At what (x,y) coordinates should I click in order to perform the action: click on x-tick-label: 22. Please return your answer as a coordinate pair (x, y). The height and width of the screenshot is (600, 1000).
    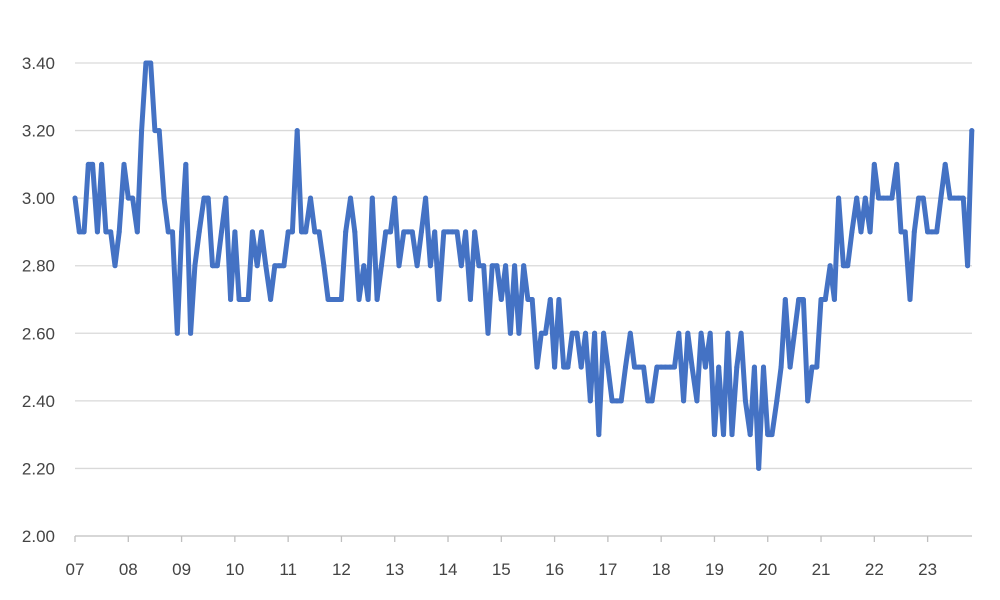
    Looking at the image, I should click on (874, 569).